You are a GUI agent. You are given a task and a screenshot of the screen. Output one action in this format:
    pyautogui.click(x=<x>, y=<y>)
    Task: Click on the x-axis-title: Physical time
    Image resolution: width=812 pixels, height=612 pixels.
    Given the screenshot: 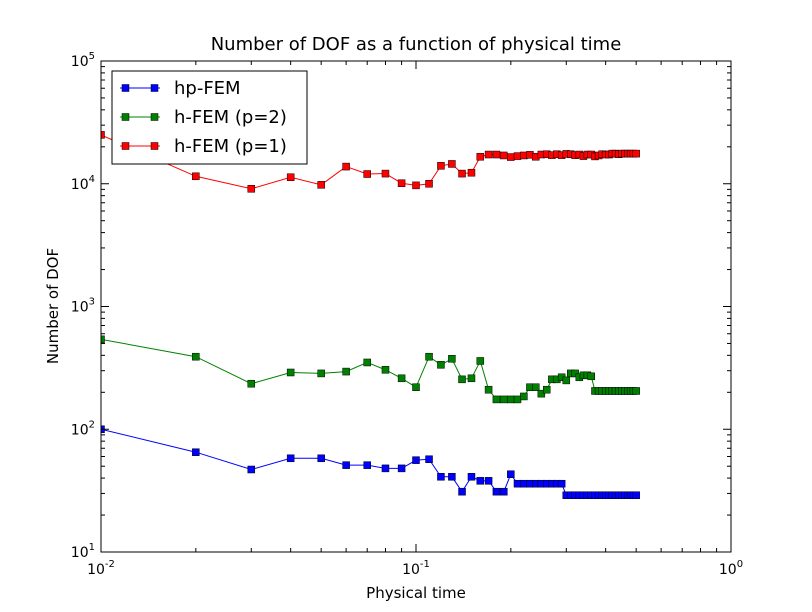 What is the action you would take?
    pyautogui.click(x=416, y=593)
    